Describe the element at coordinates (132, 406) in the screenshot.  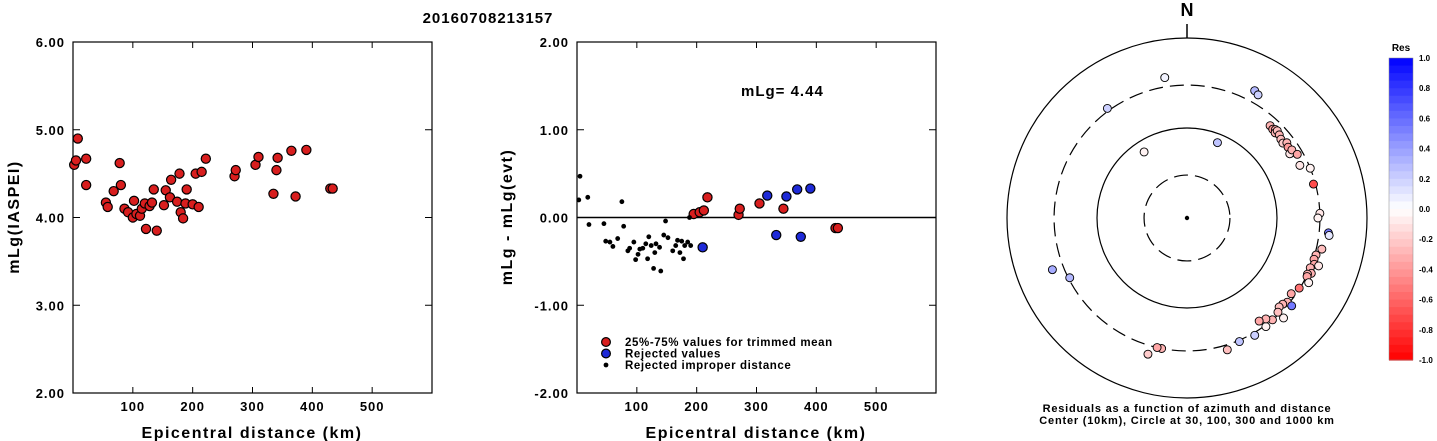
I see `x-tick-label: 100` at that location.